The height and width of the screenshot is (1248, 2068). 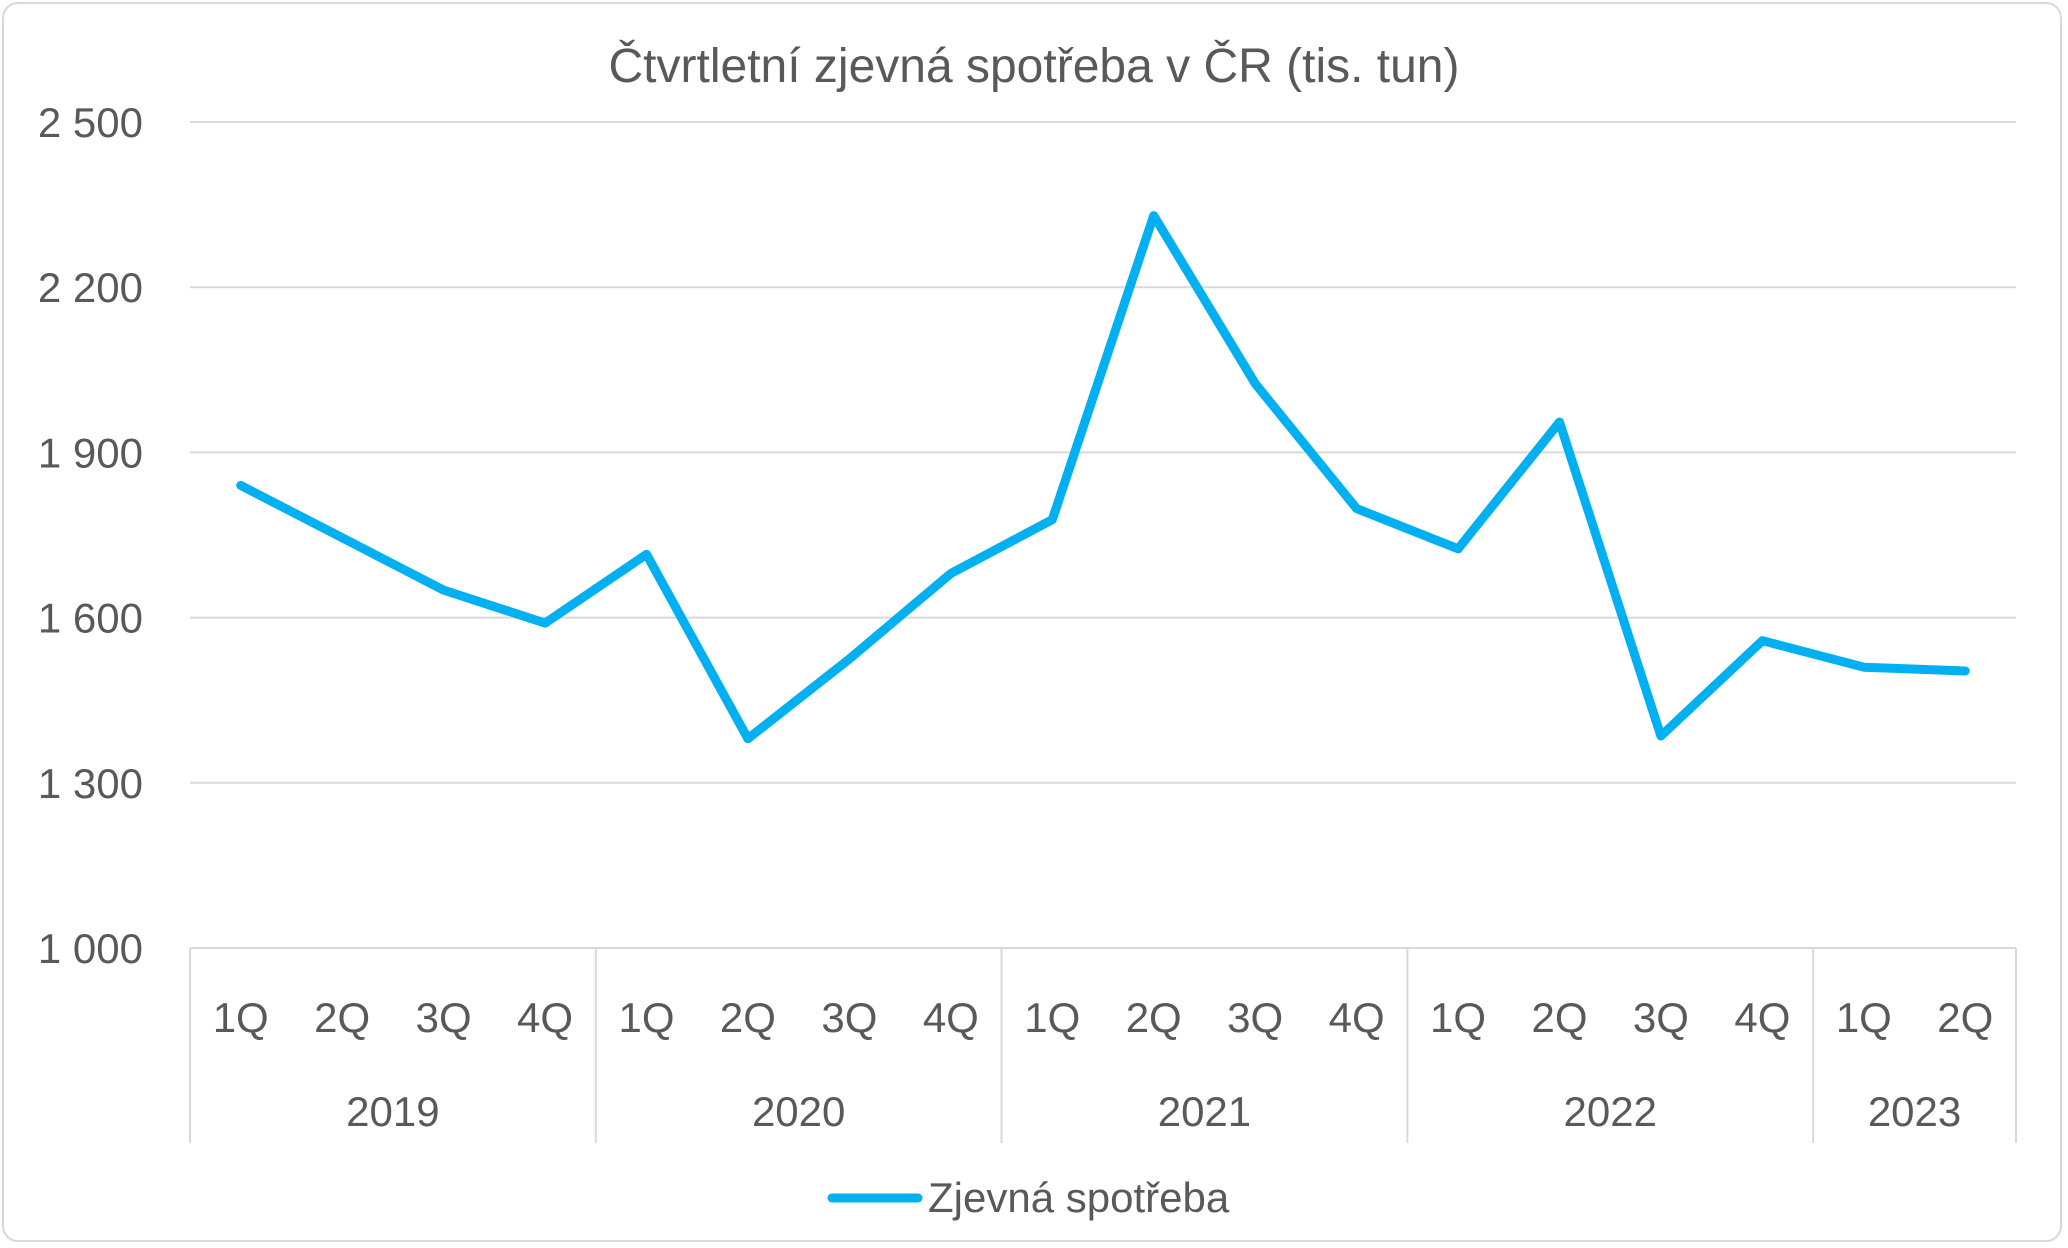 What do you see at coordinates (1204, 1111) in the screenshot?
I see `x-group-label: 2021` at bounding box center [1204, 1111].